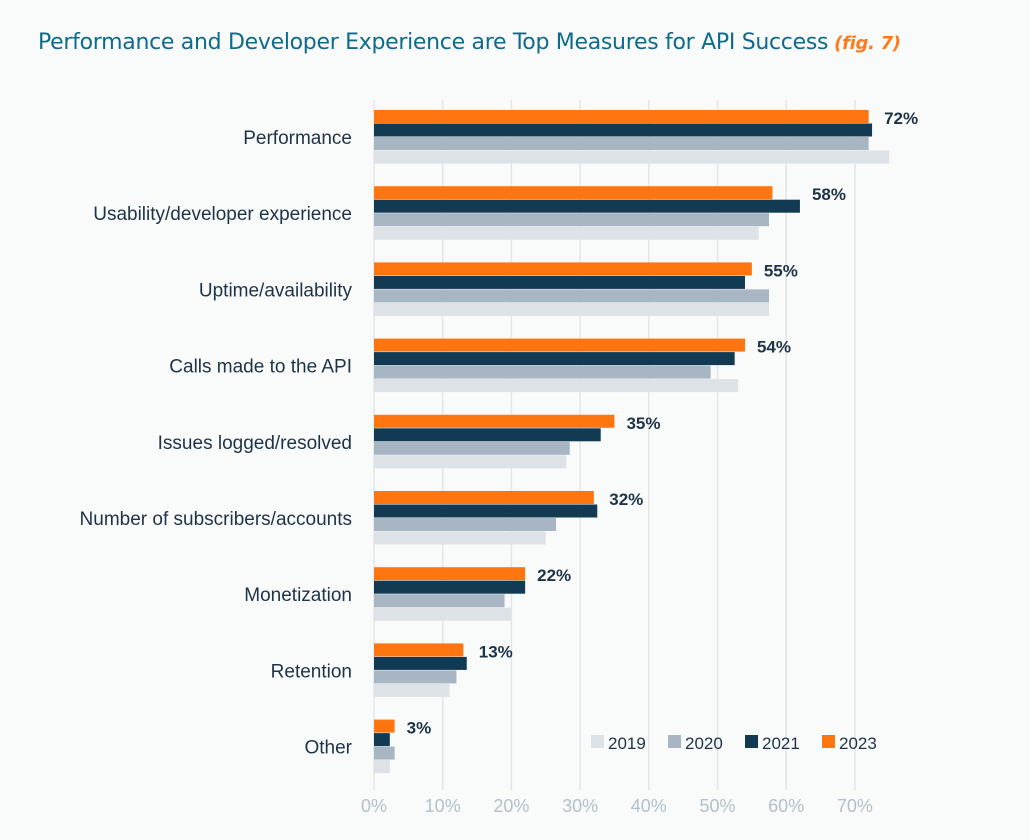  I want to click on category-label: Number of subscribers/accounts, so click(216, 519).